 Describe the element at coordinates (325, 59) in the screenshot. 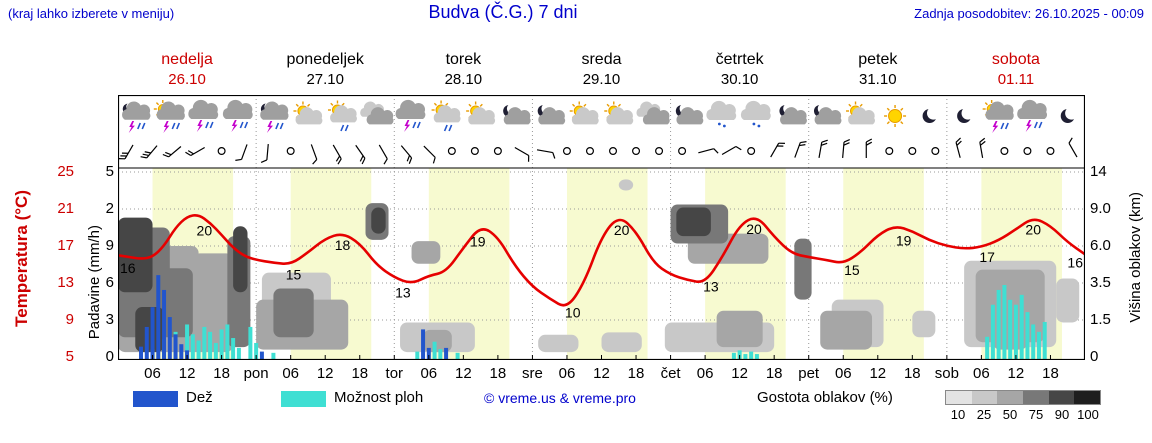

I see `day-name: ponedeljek` at that location.